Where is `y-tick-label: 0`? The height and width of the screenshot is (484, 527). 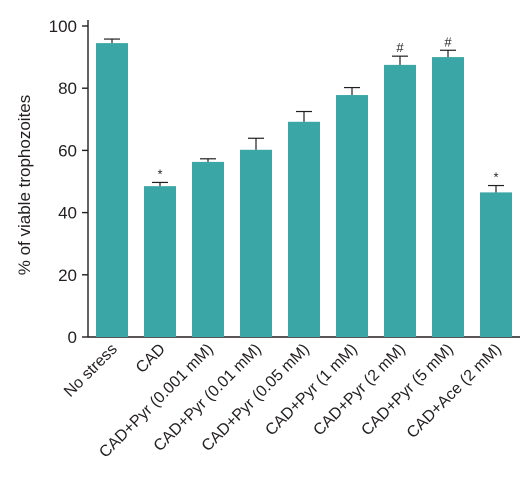 y-tick-label: 0 is located at coordinates (72, 337).